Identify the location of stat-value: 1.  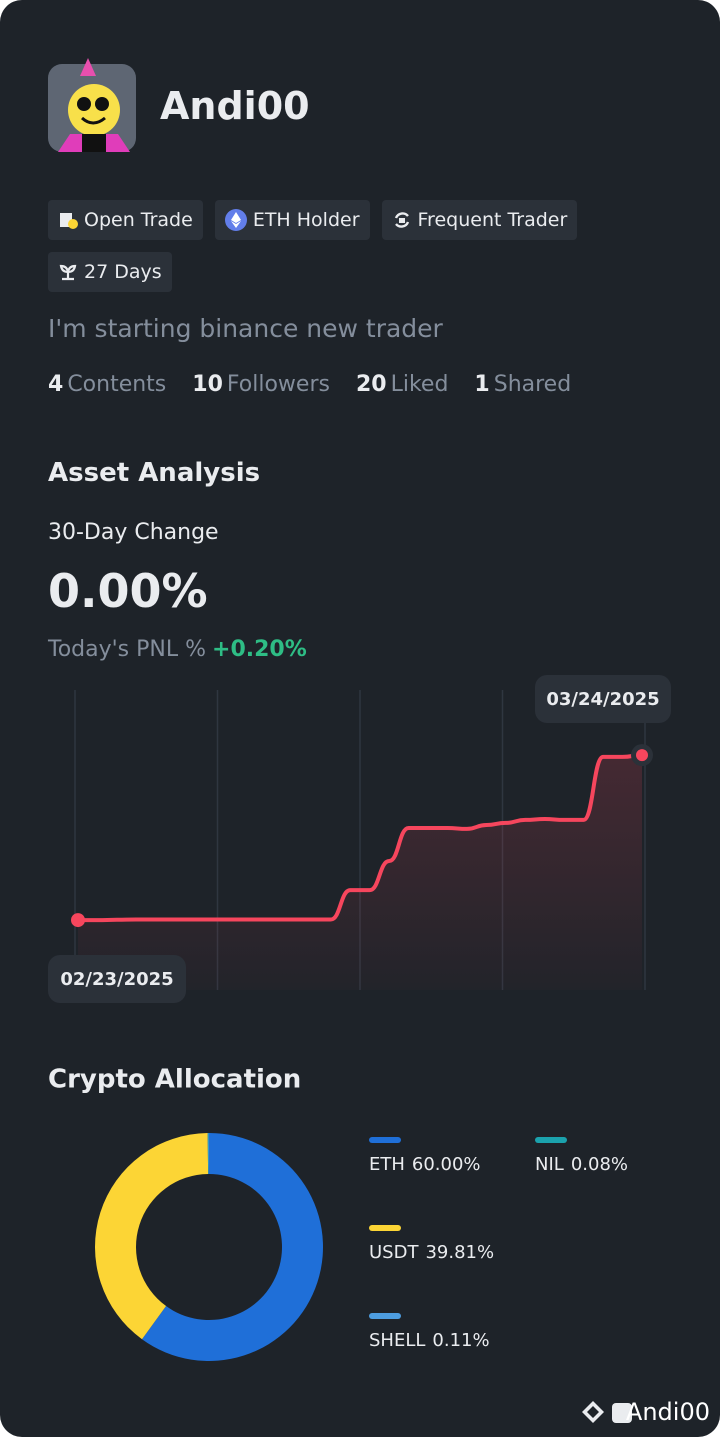
(482, 384).